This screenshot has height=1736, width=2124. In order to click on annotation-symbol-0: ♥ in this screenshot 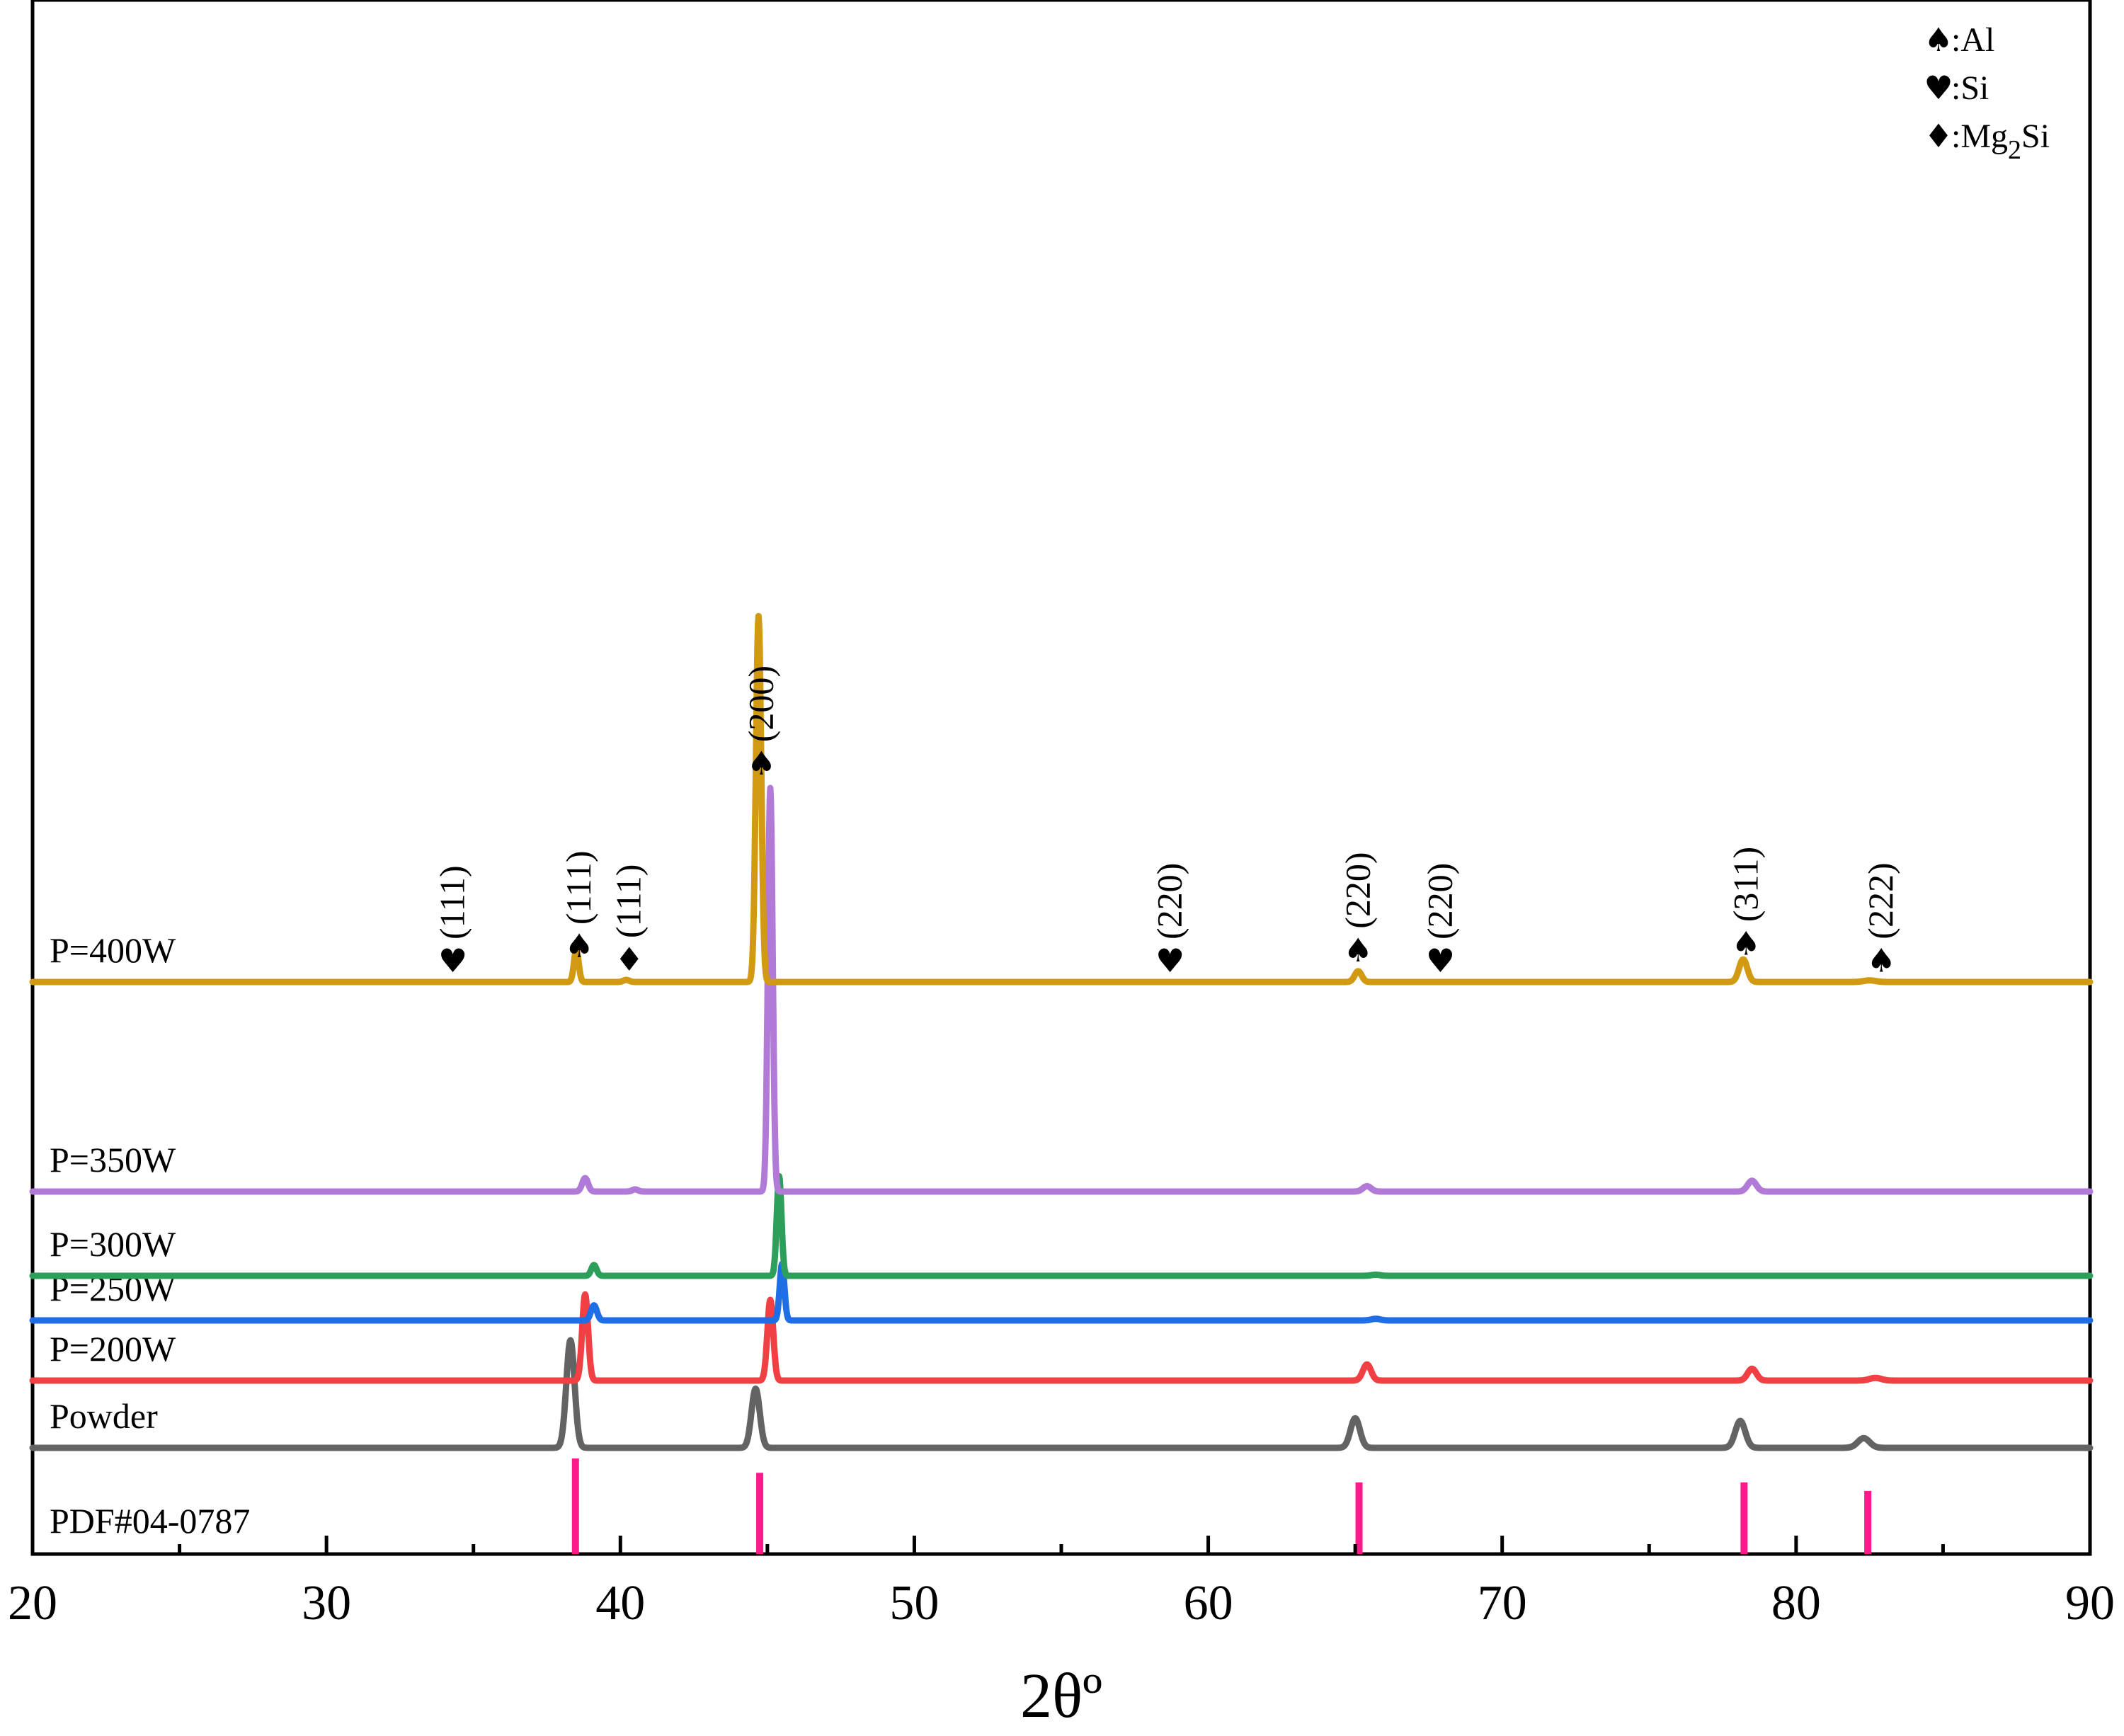, I will do `click(452, 961)`.